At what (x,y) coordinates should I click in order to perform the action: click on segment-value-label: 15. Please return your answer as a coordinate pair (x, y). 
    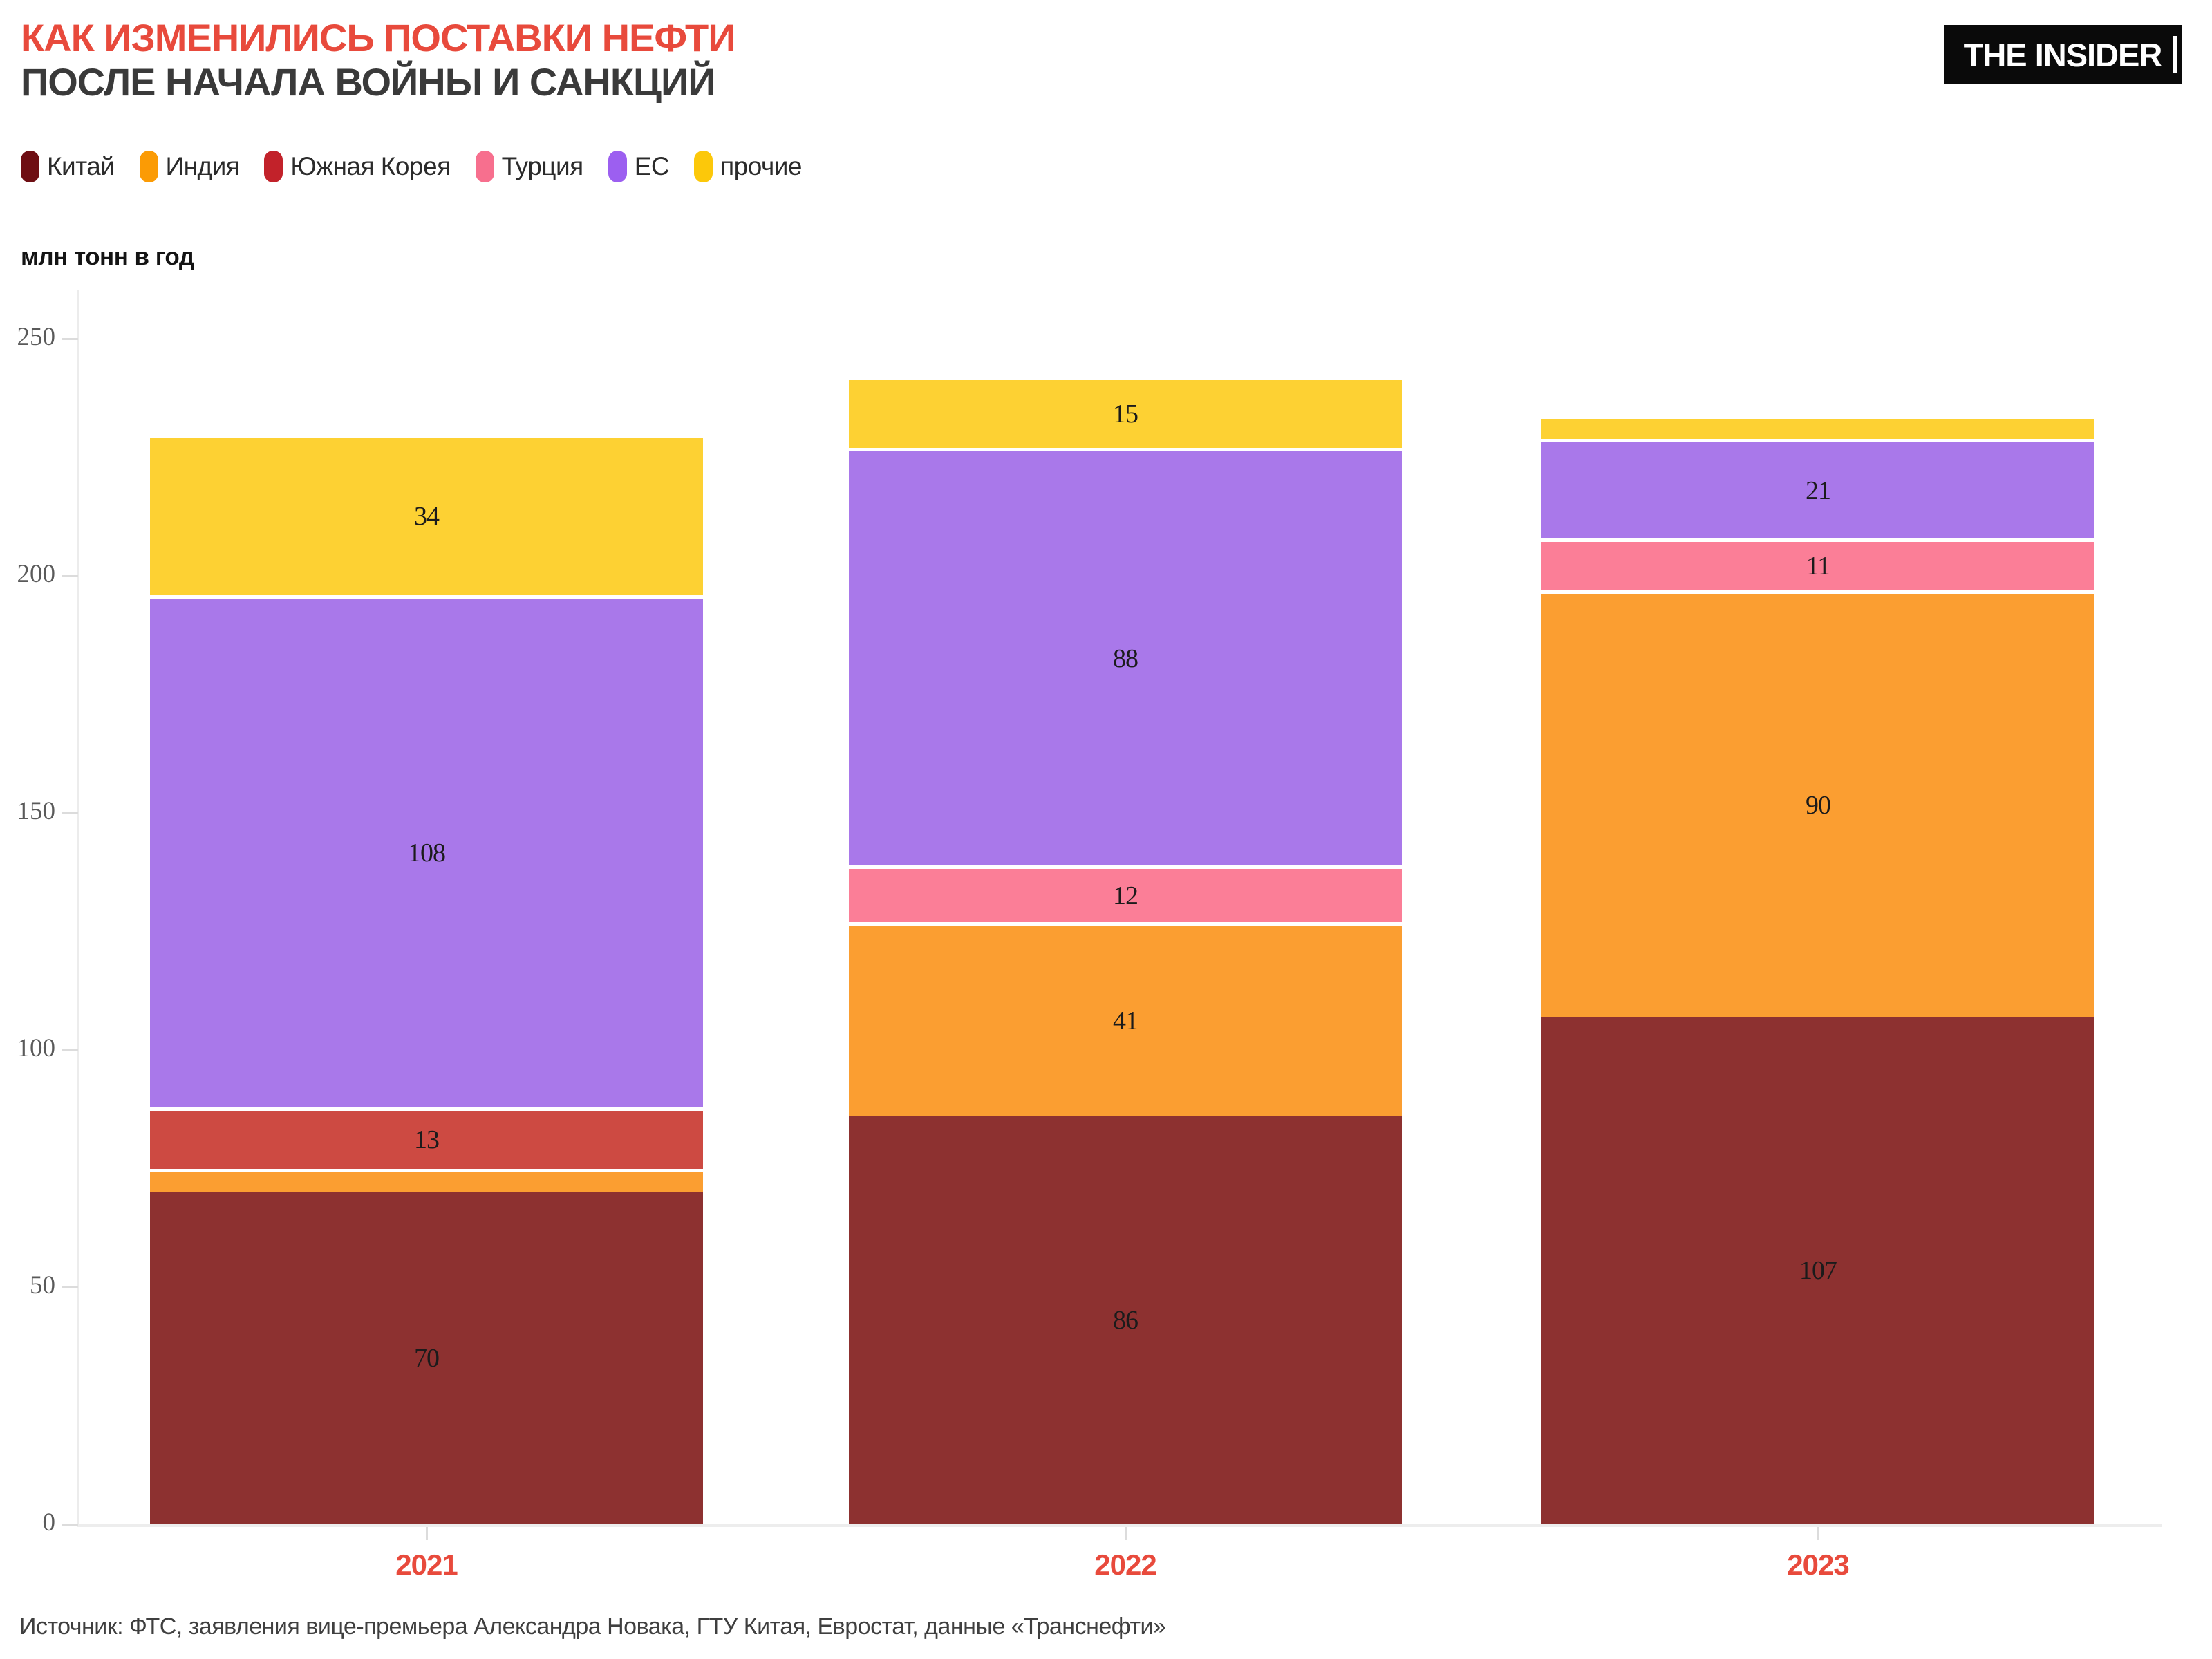
    Looking at the image, I should click on (1125, 414).